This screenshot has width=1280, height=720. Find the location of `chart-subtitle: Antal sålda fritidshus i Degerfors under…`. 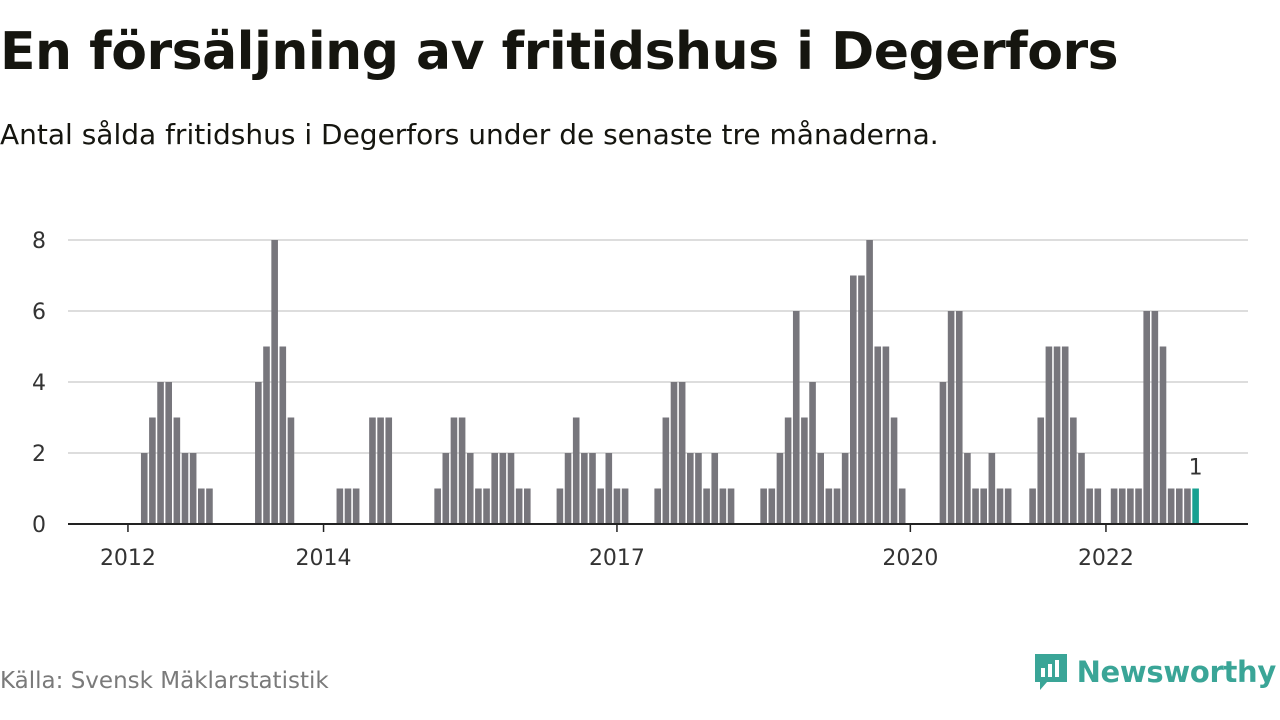

chart-subtitle: Antal sålda fritidshus i Degerfors under… is located at coordinates (469, 134).